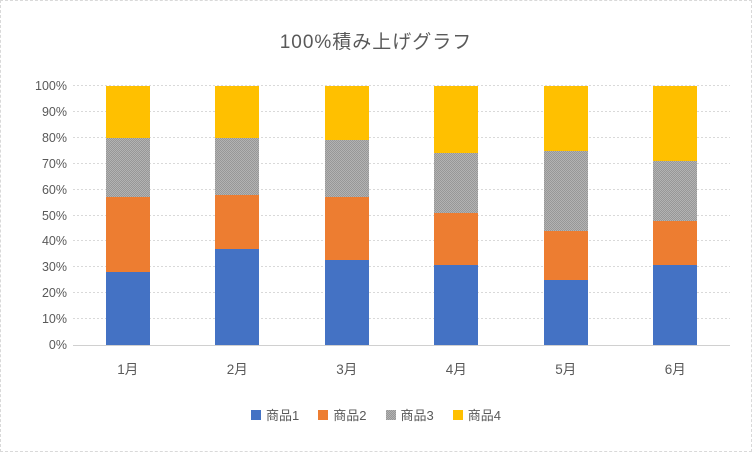 The width and height of the screenshot is (752, 452). I want to click on x-axis-label-5: 5月, so click(566, 369).